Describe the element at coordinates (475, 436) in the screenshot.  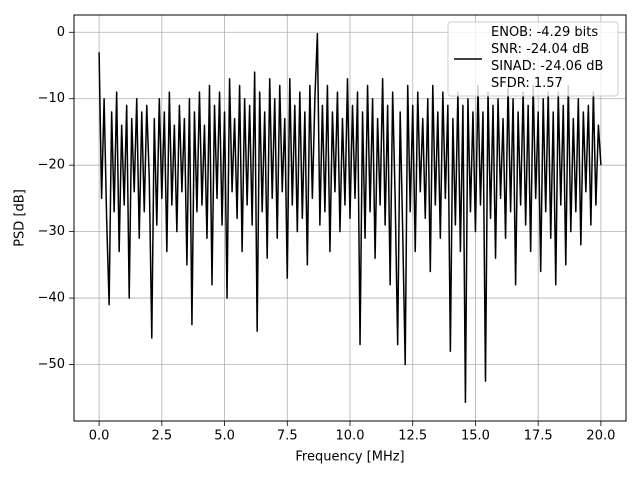
I see `x-tick-label: 15.0` at that location.